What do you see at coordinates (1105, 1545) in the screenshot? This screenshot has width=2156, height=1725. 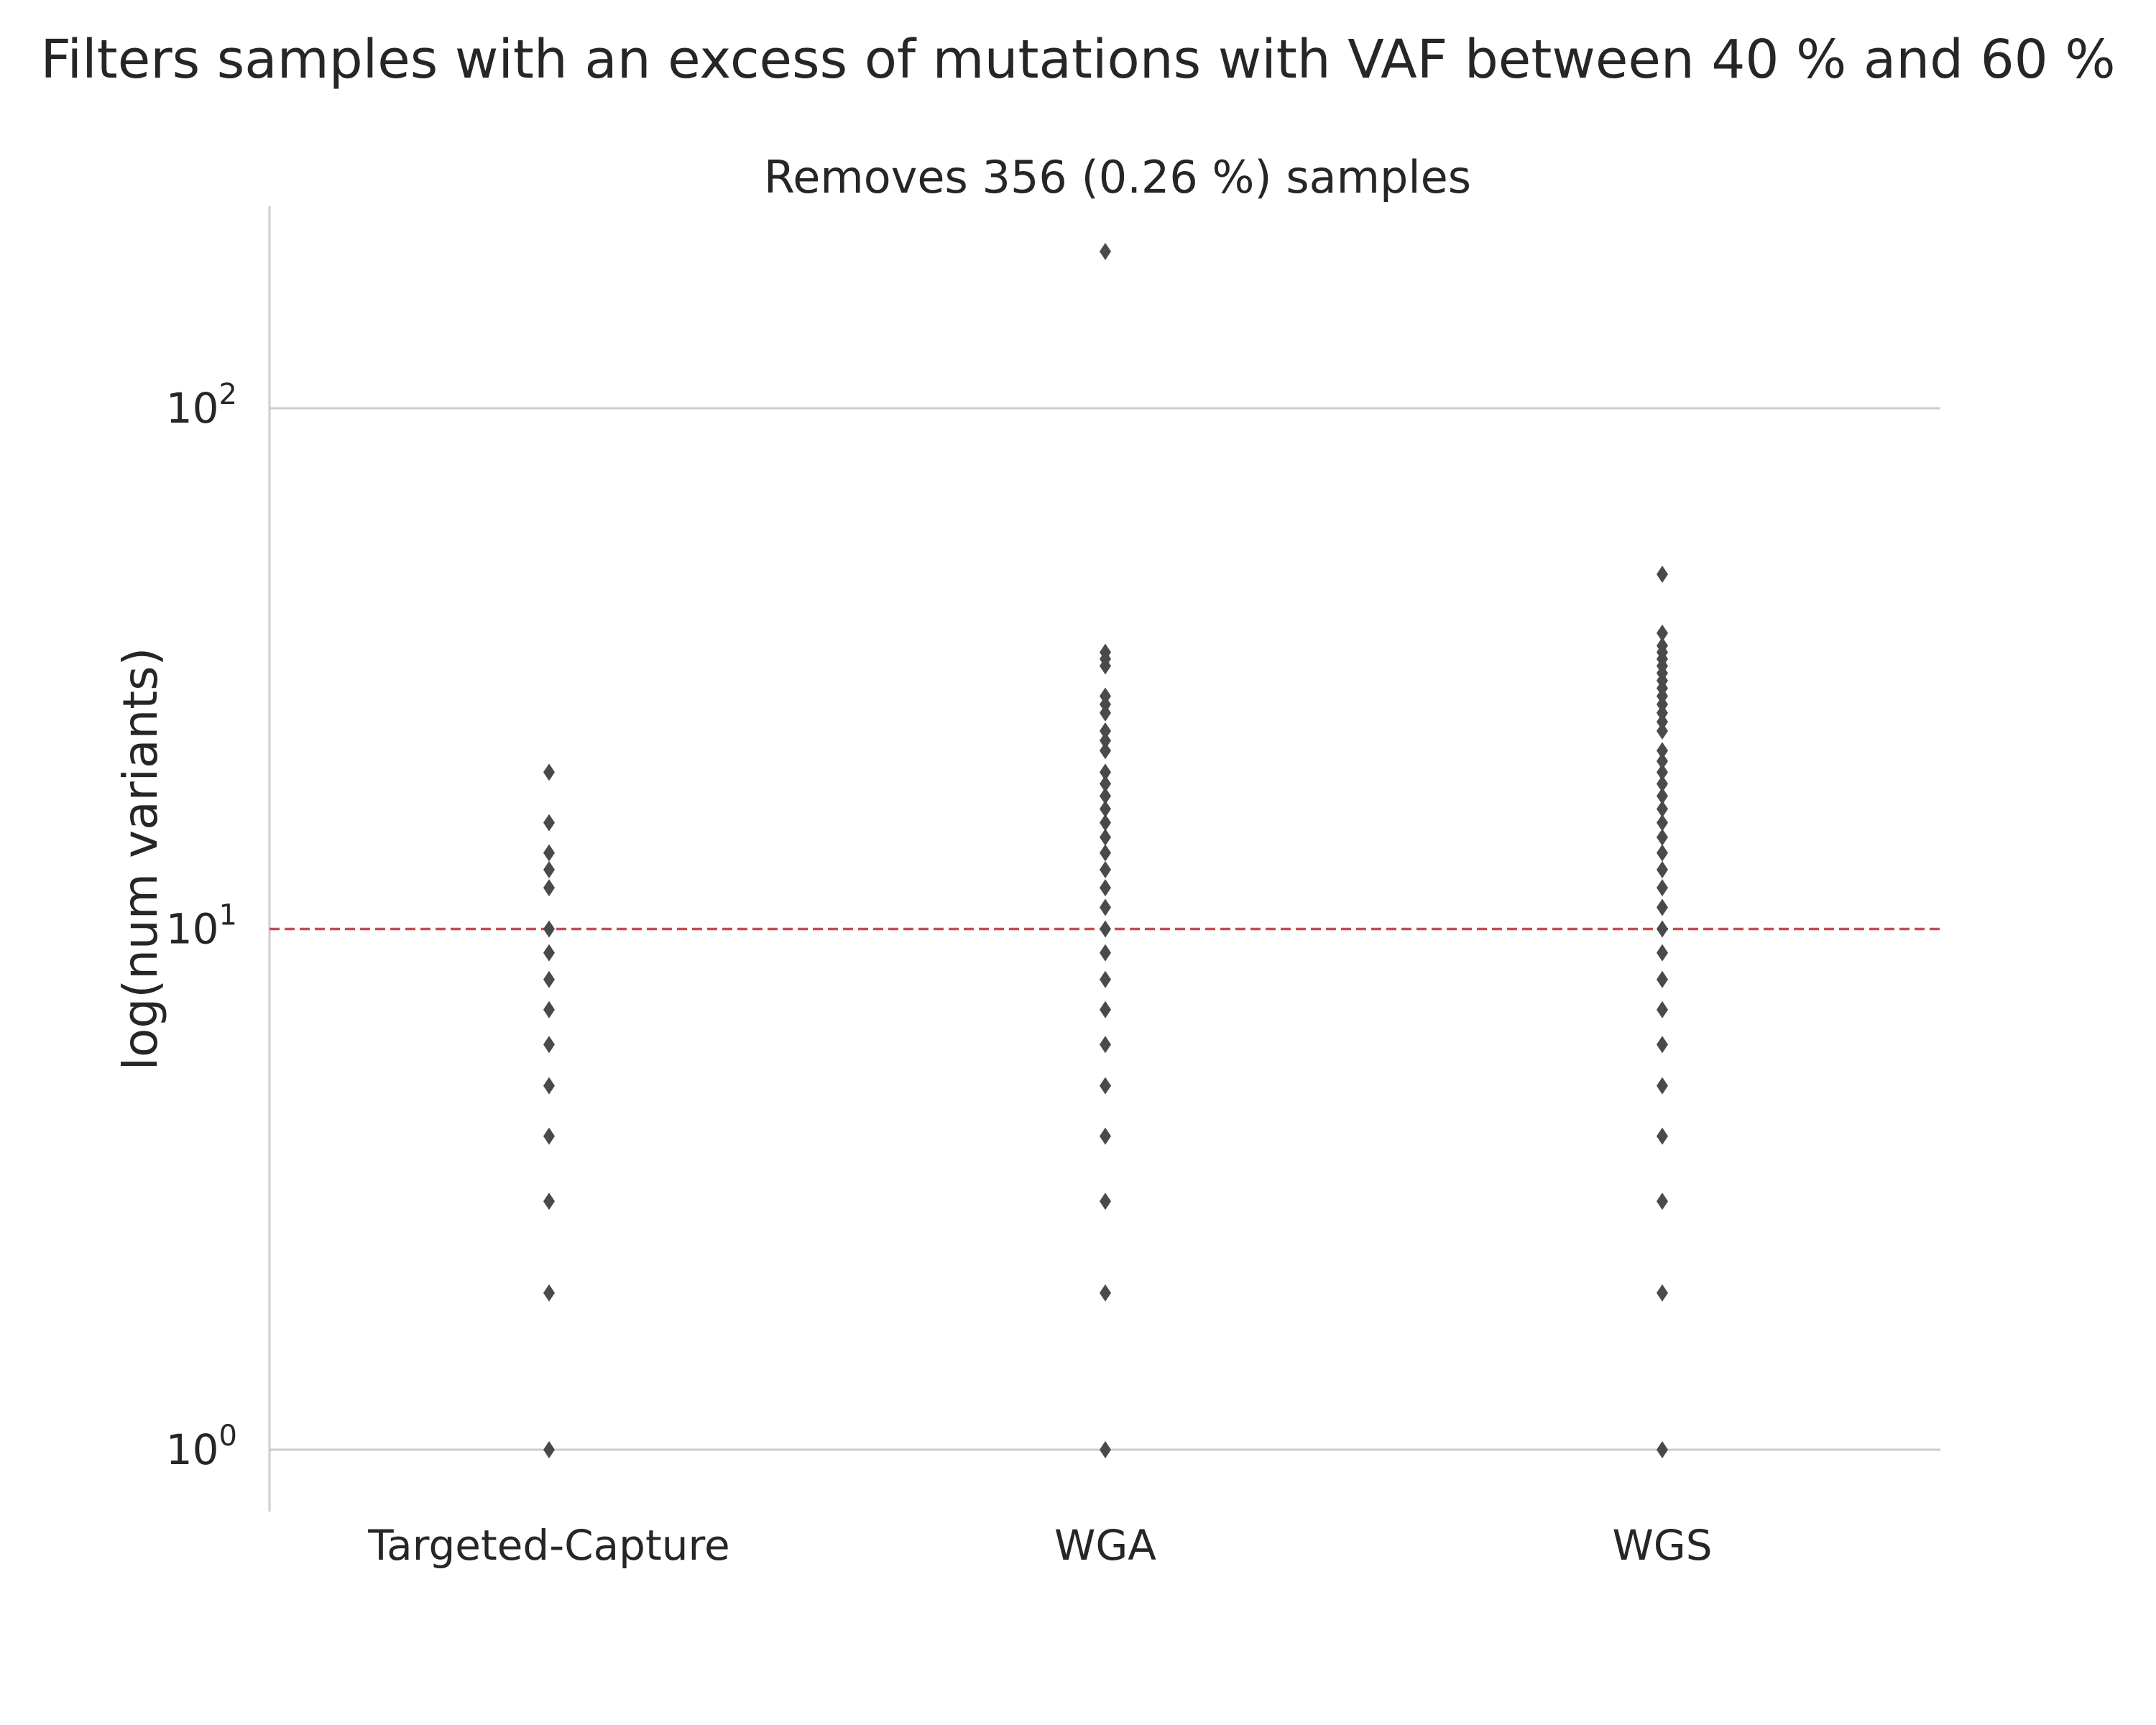 I see `x-tick-label: WGA` at bounding box center [1105, 1545].